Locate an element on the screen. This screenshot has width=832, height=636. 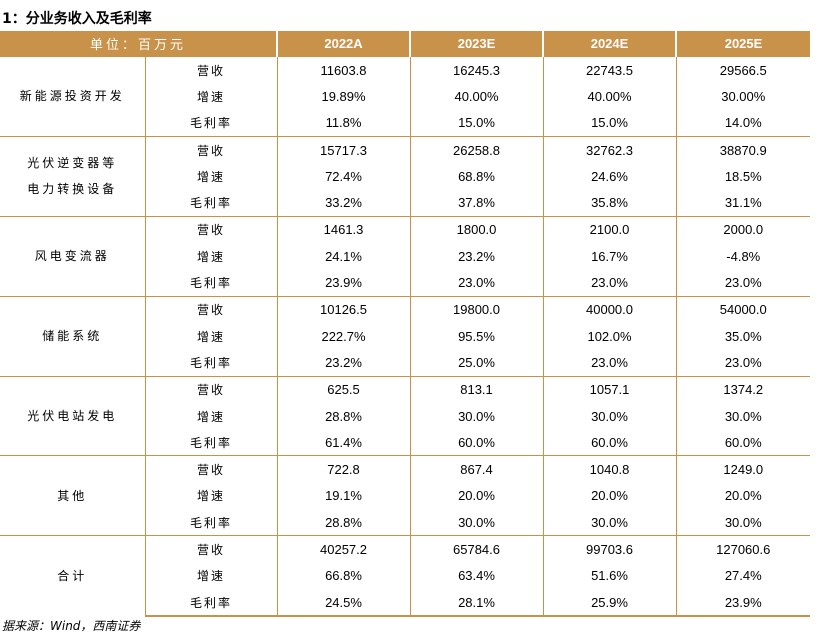
value-cell: 16.7% is located at coordinates (609, 256).